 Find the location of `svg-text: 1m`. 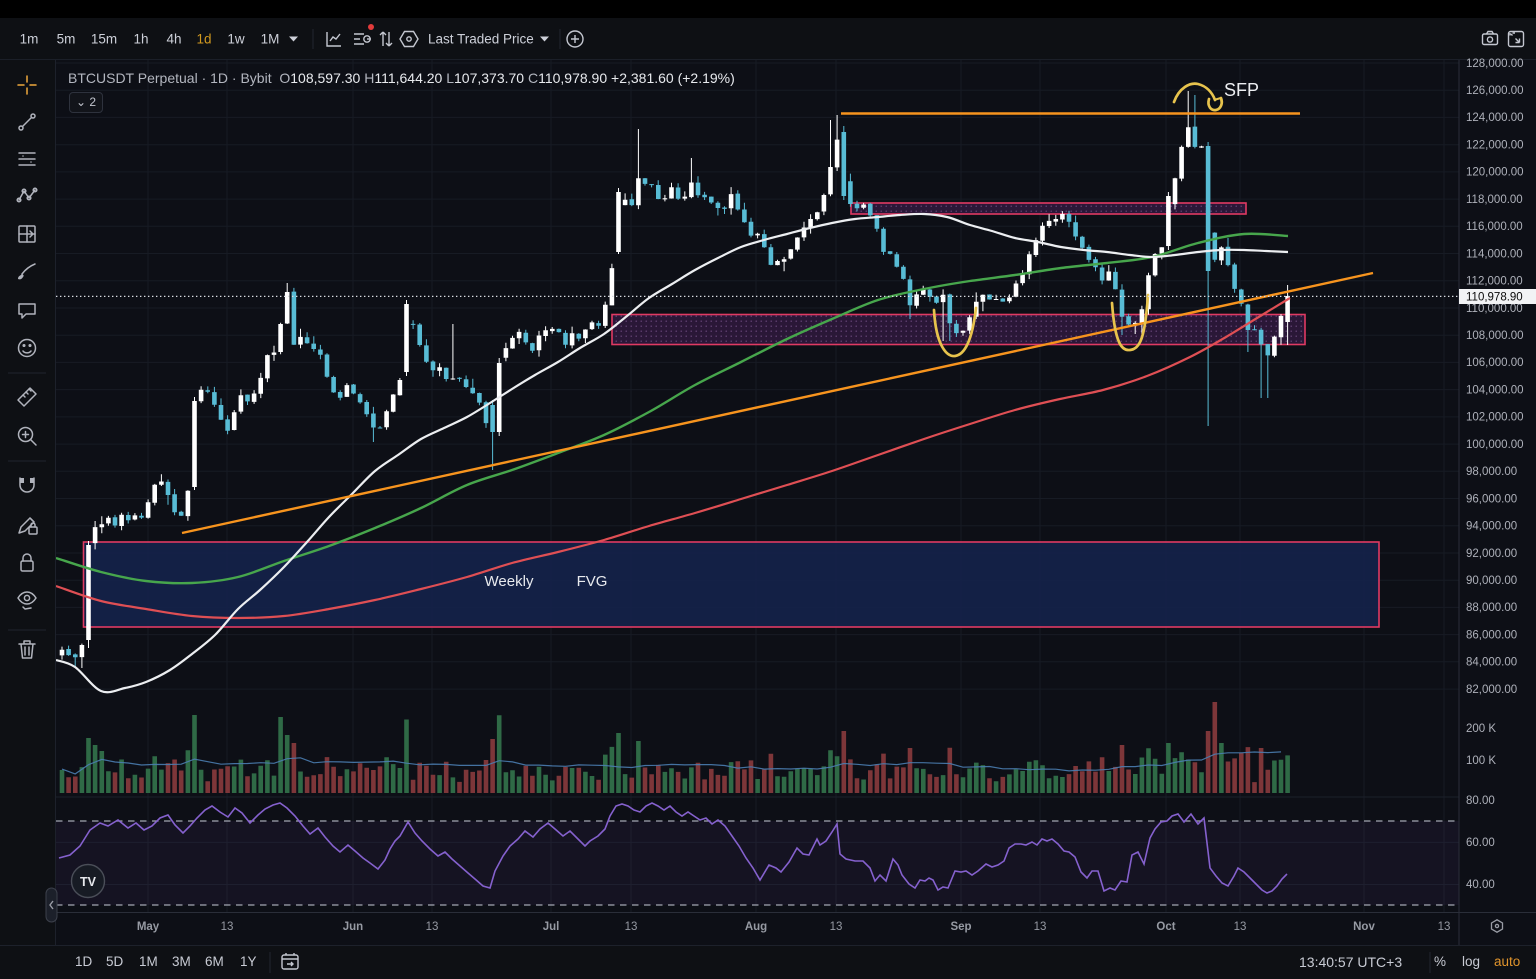

svg-text: 1m is located at coordinates (29, 39).